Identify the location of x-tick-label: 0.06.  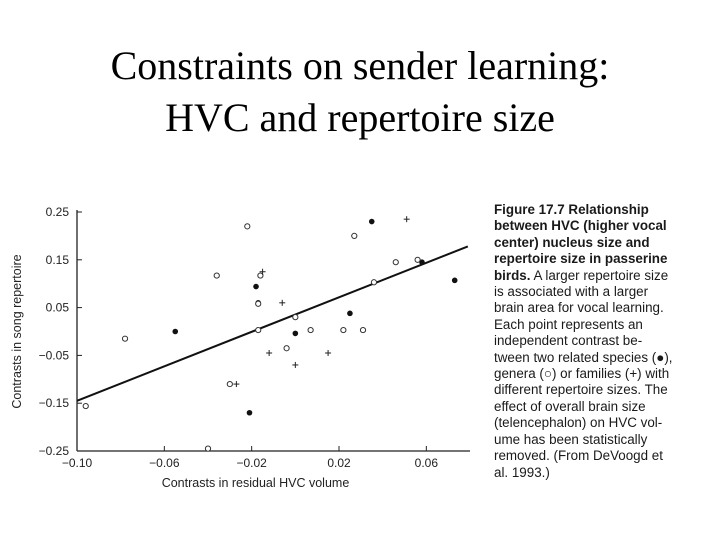
(427, 463).